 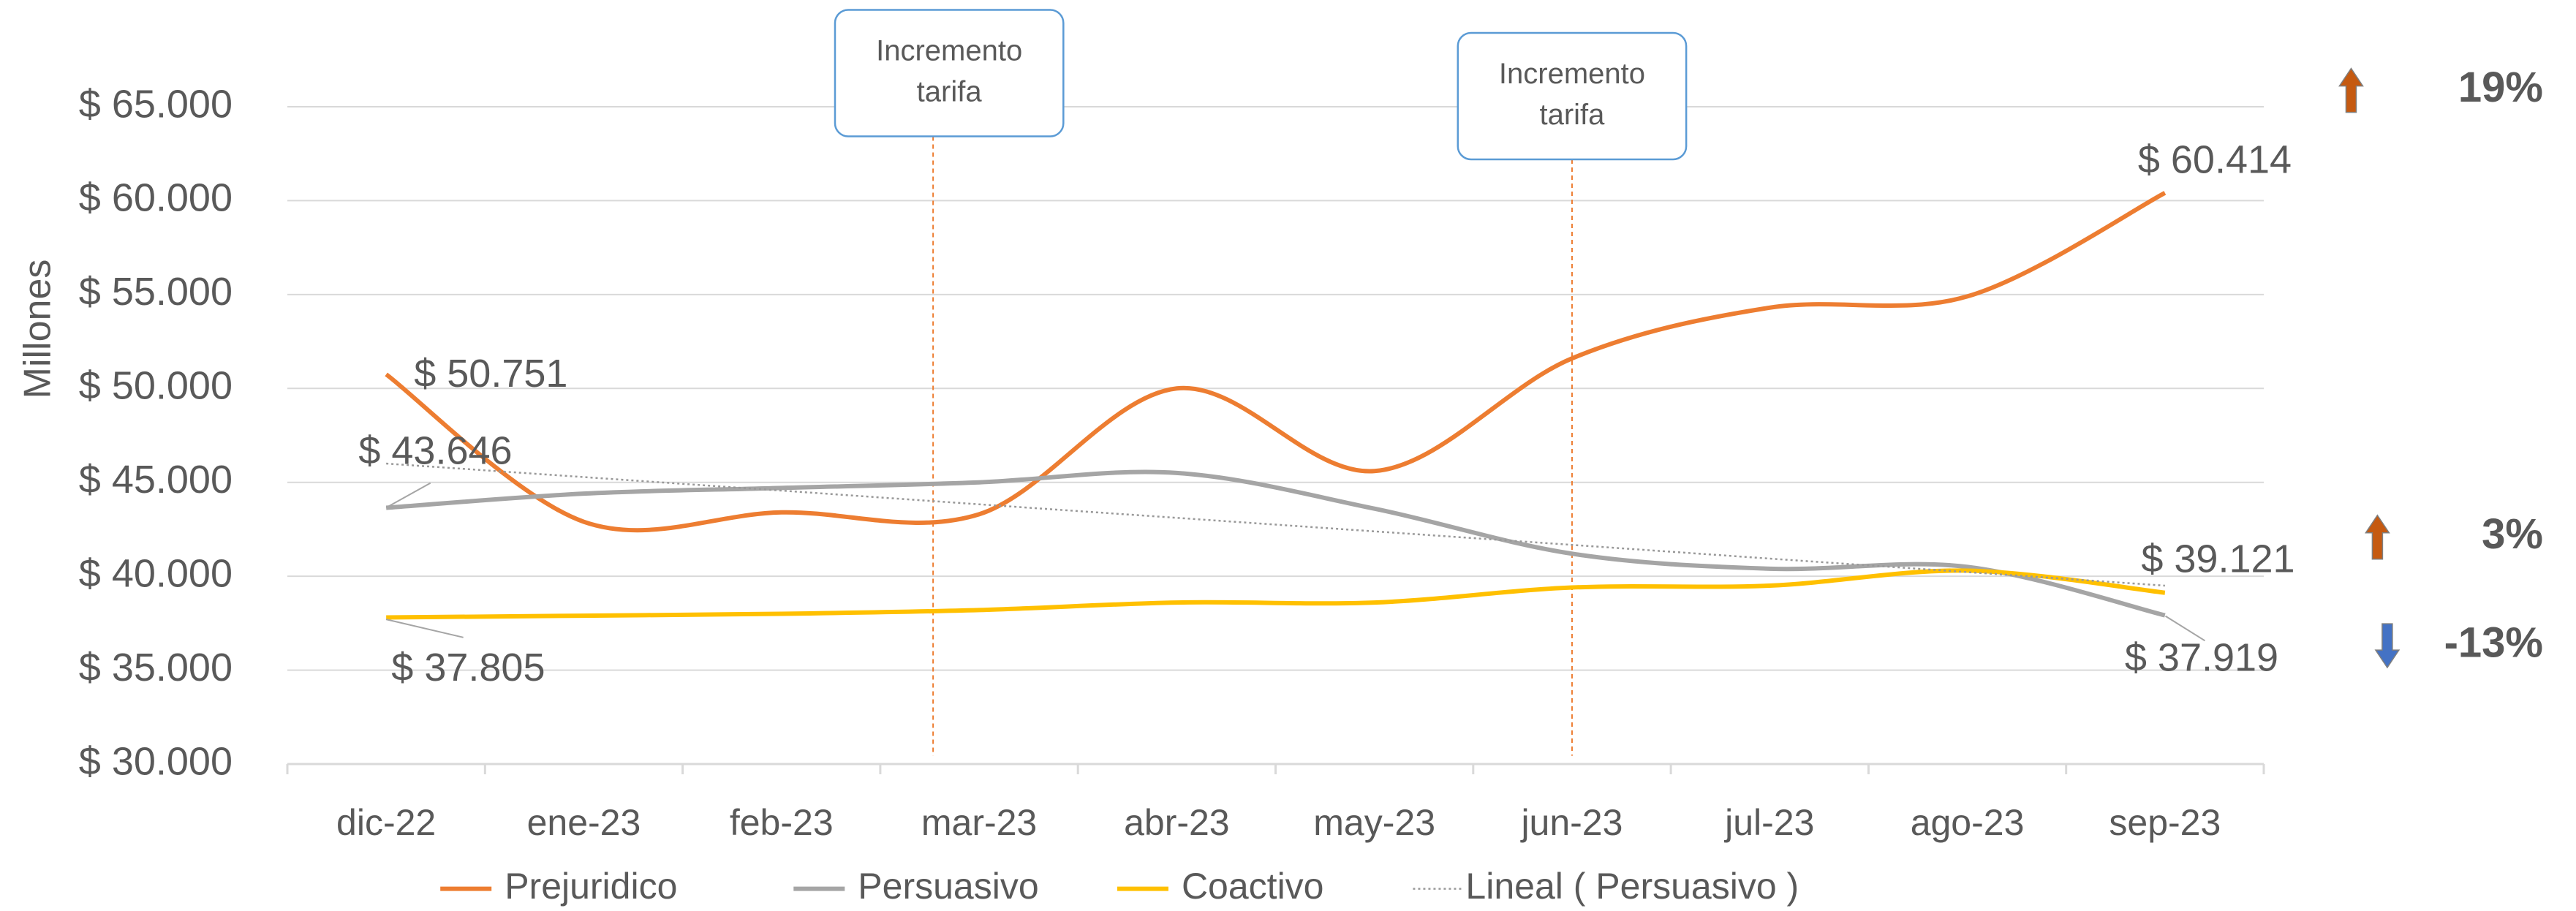 What do you see at coordinates (156, 386) in the screenshot?
I see `y-tick-label: $ 50.000` at bounding box center [156, 386].